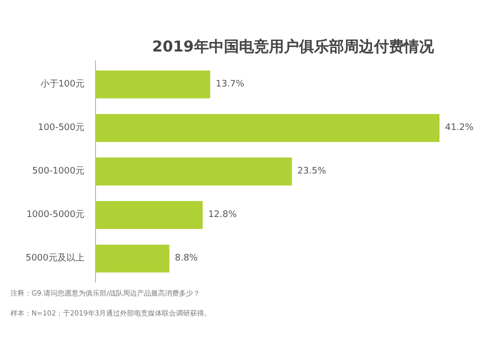  I want to click on y-tick-label: 5000元及以上, so click(55, 258).